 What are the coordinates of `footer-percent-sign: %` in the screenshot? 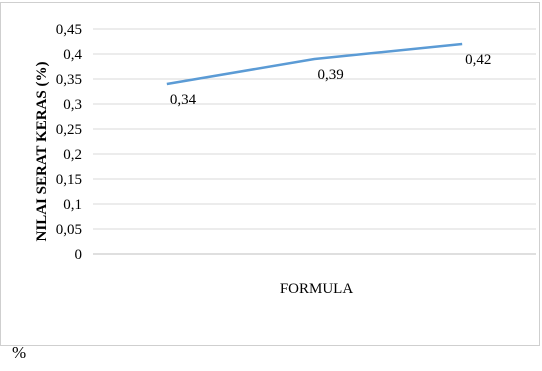 It's located at (19, 352).